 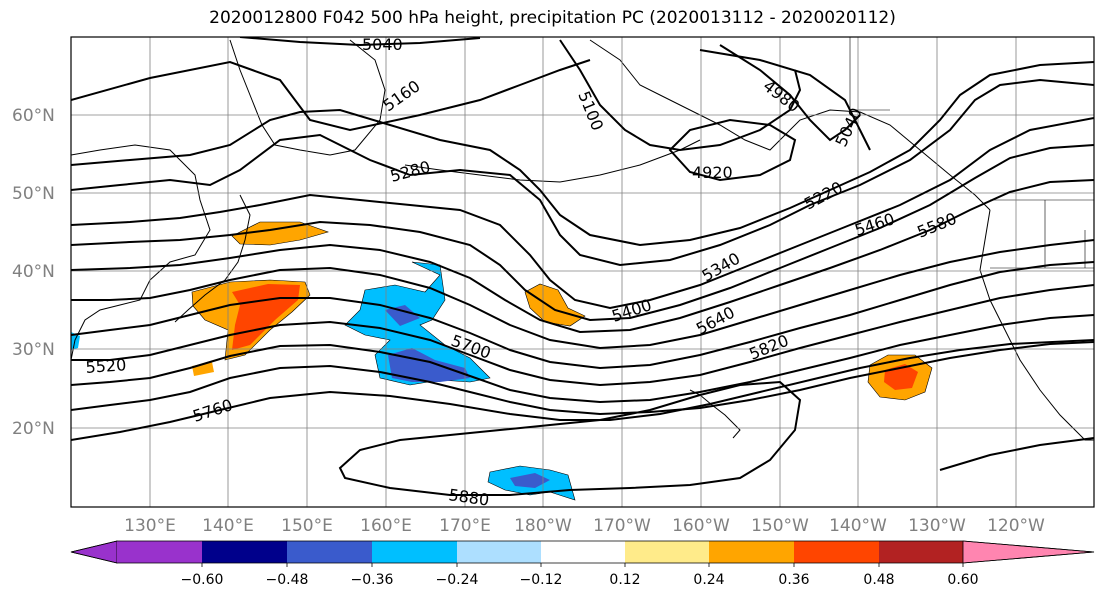 I want to click on colorbar-tick-label: 0.36, so click(x=793, y=580).